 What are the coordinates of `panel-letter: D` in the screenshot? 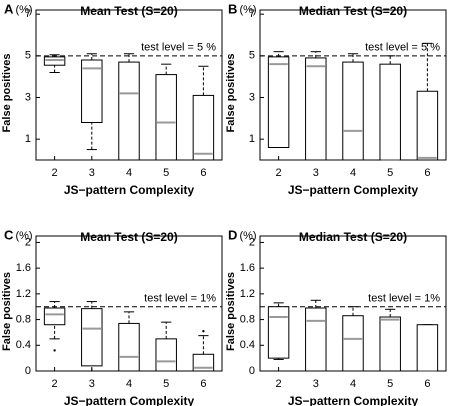 It's located at (232, 234).